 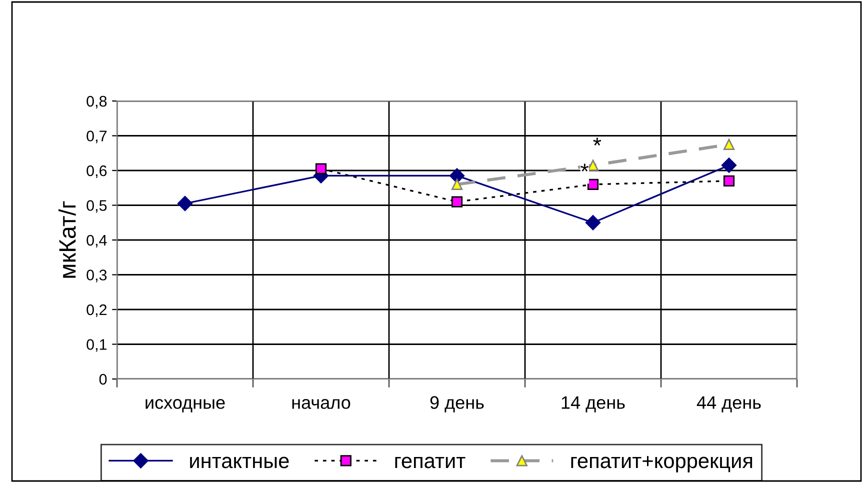 I want to click on legend-label: интактные, so click(x=239, y=462).